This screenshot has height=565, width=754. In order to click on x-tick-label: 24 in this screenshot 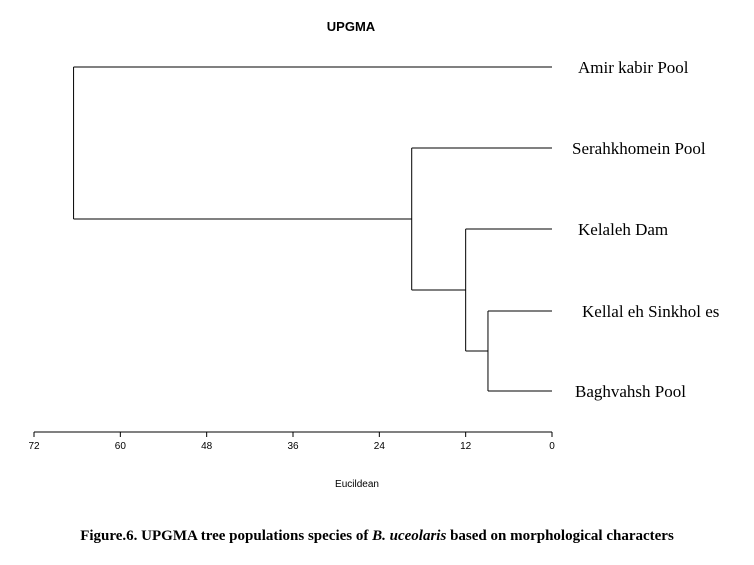, I will do `click(380, 446)`.